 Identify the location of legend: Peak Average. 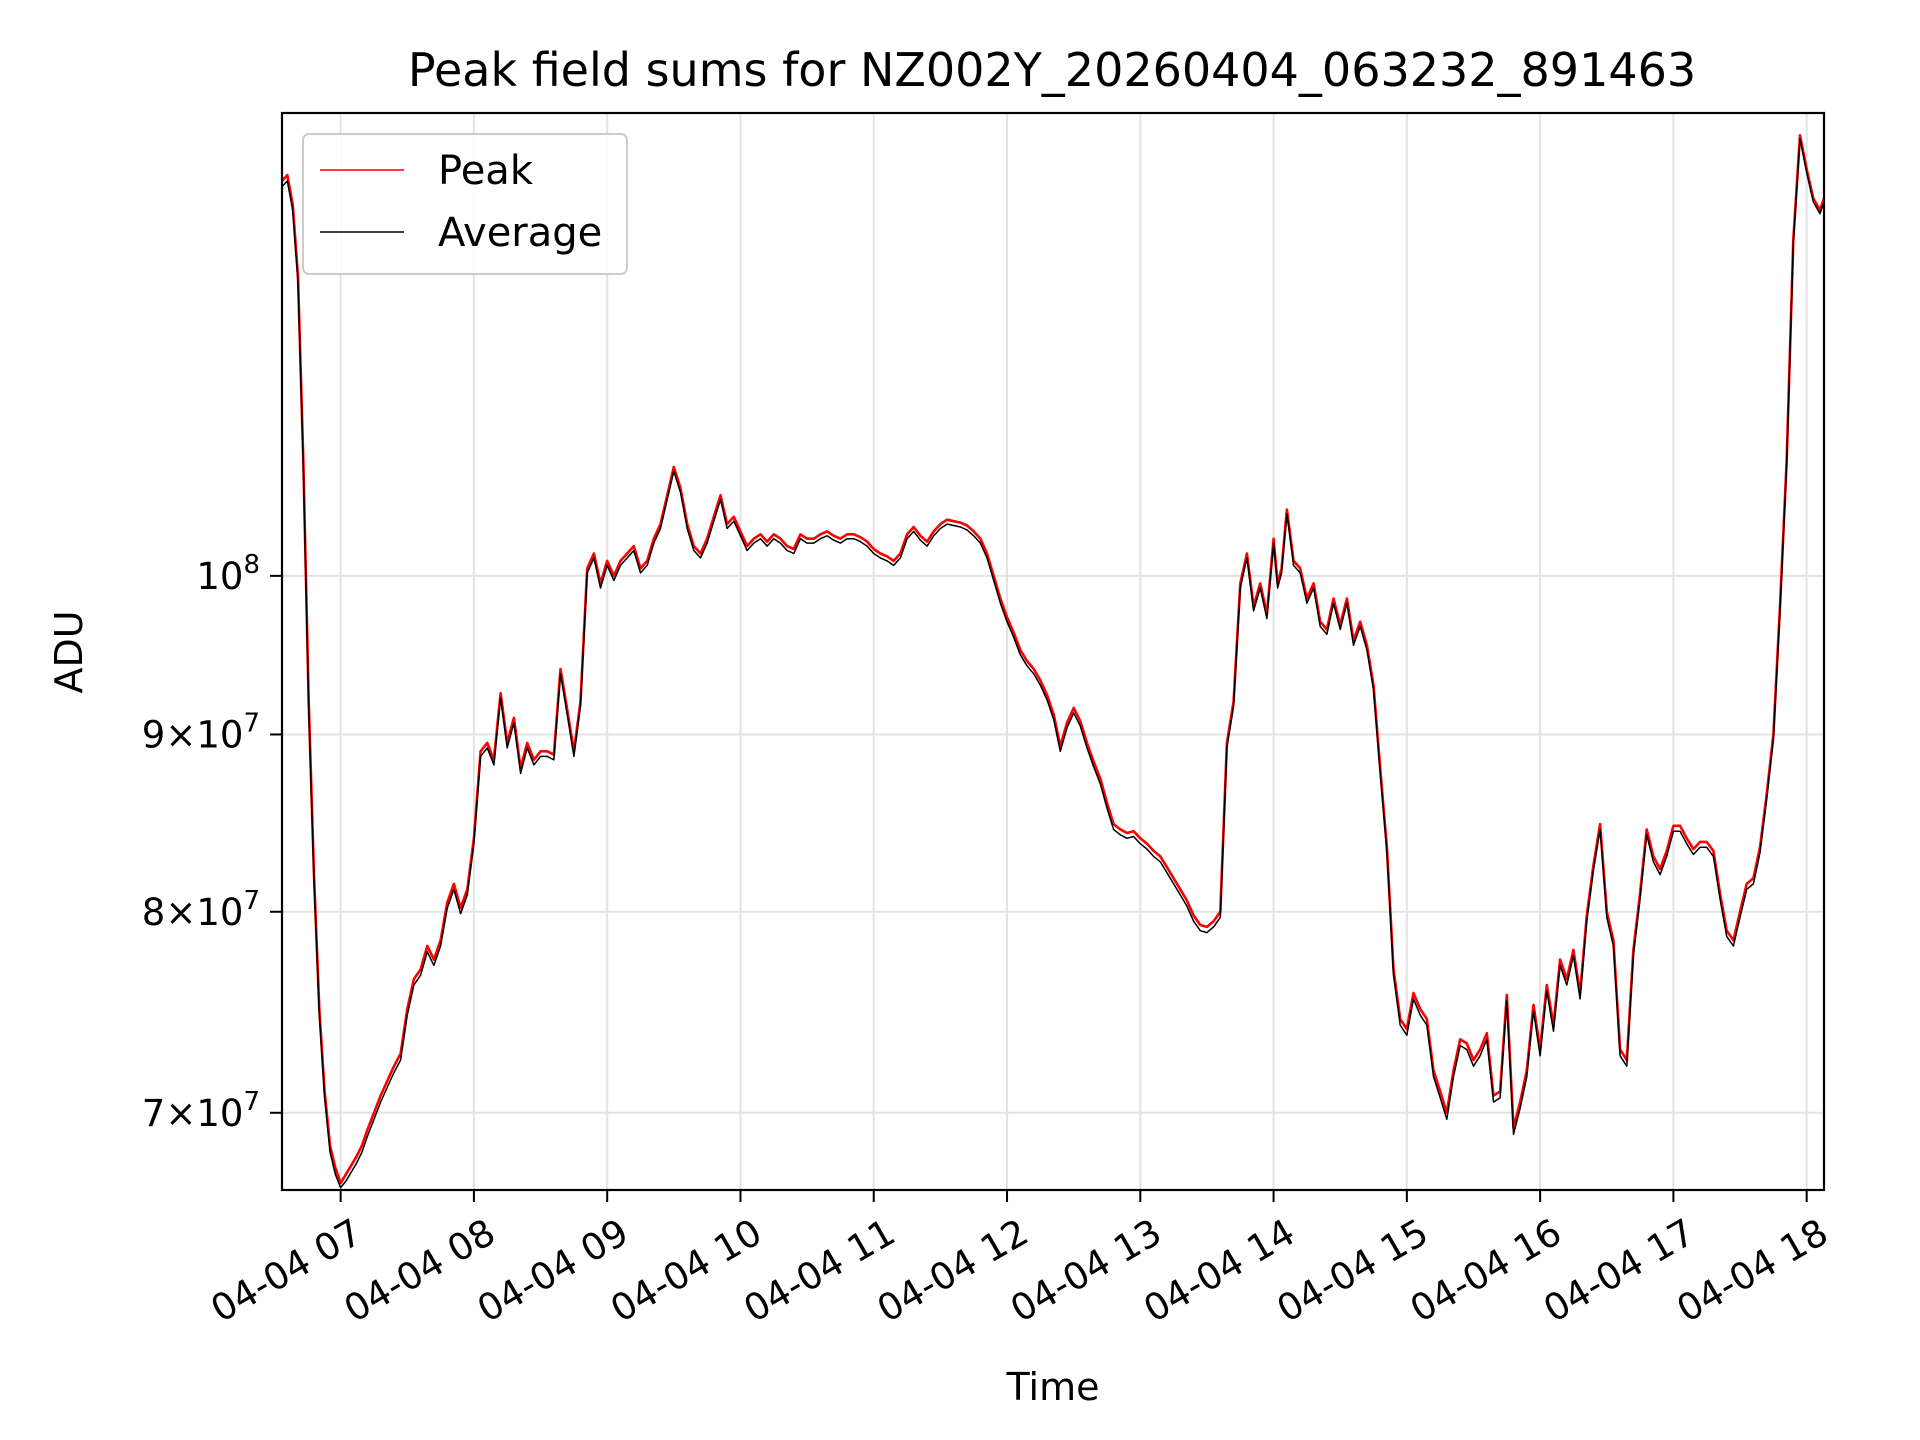
(465, 204).